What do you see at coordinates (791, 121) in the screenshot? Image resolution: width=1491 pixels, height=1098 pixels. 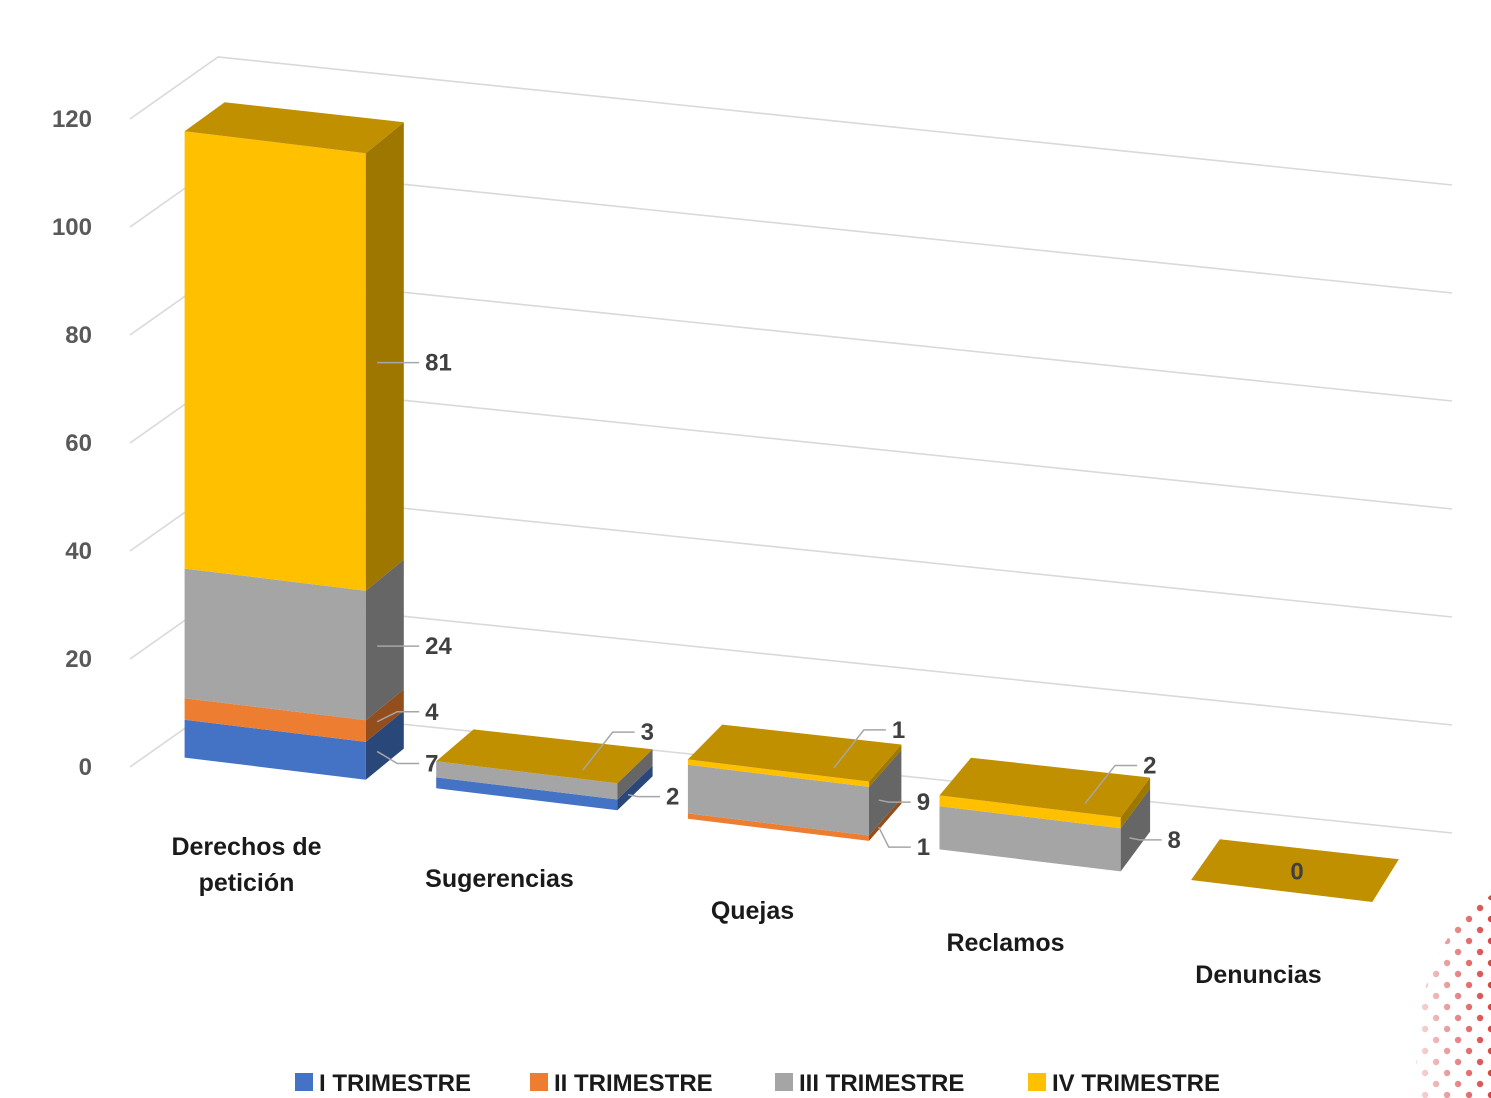 I see `gridline` at bounding box center [791, 121].